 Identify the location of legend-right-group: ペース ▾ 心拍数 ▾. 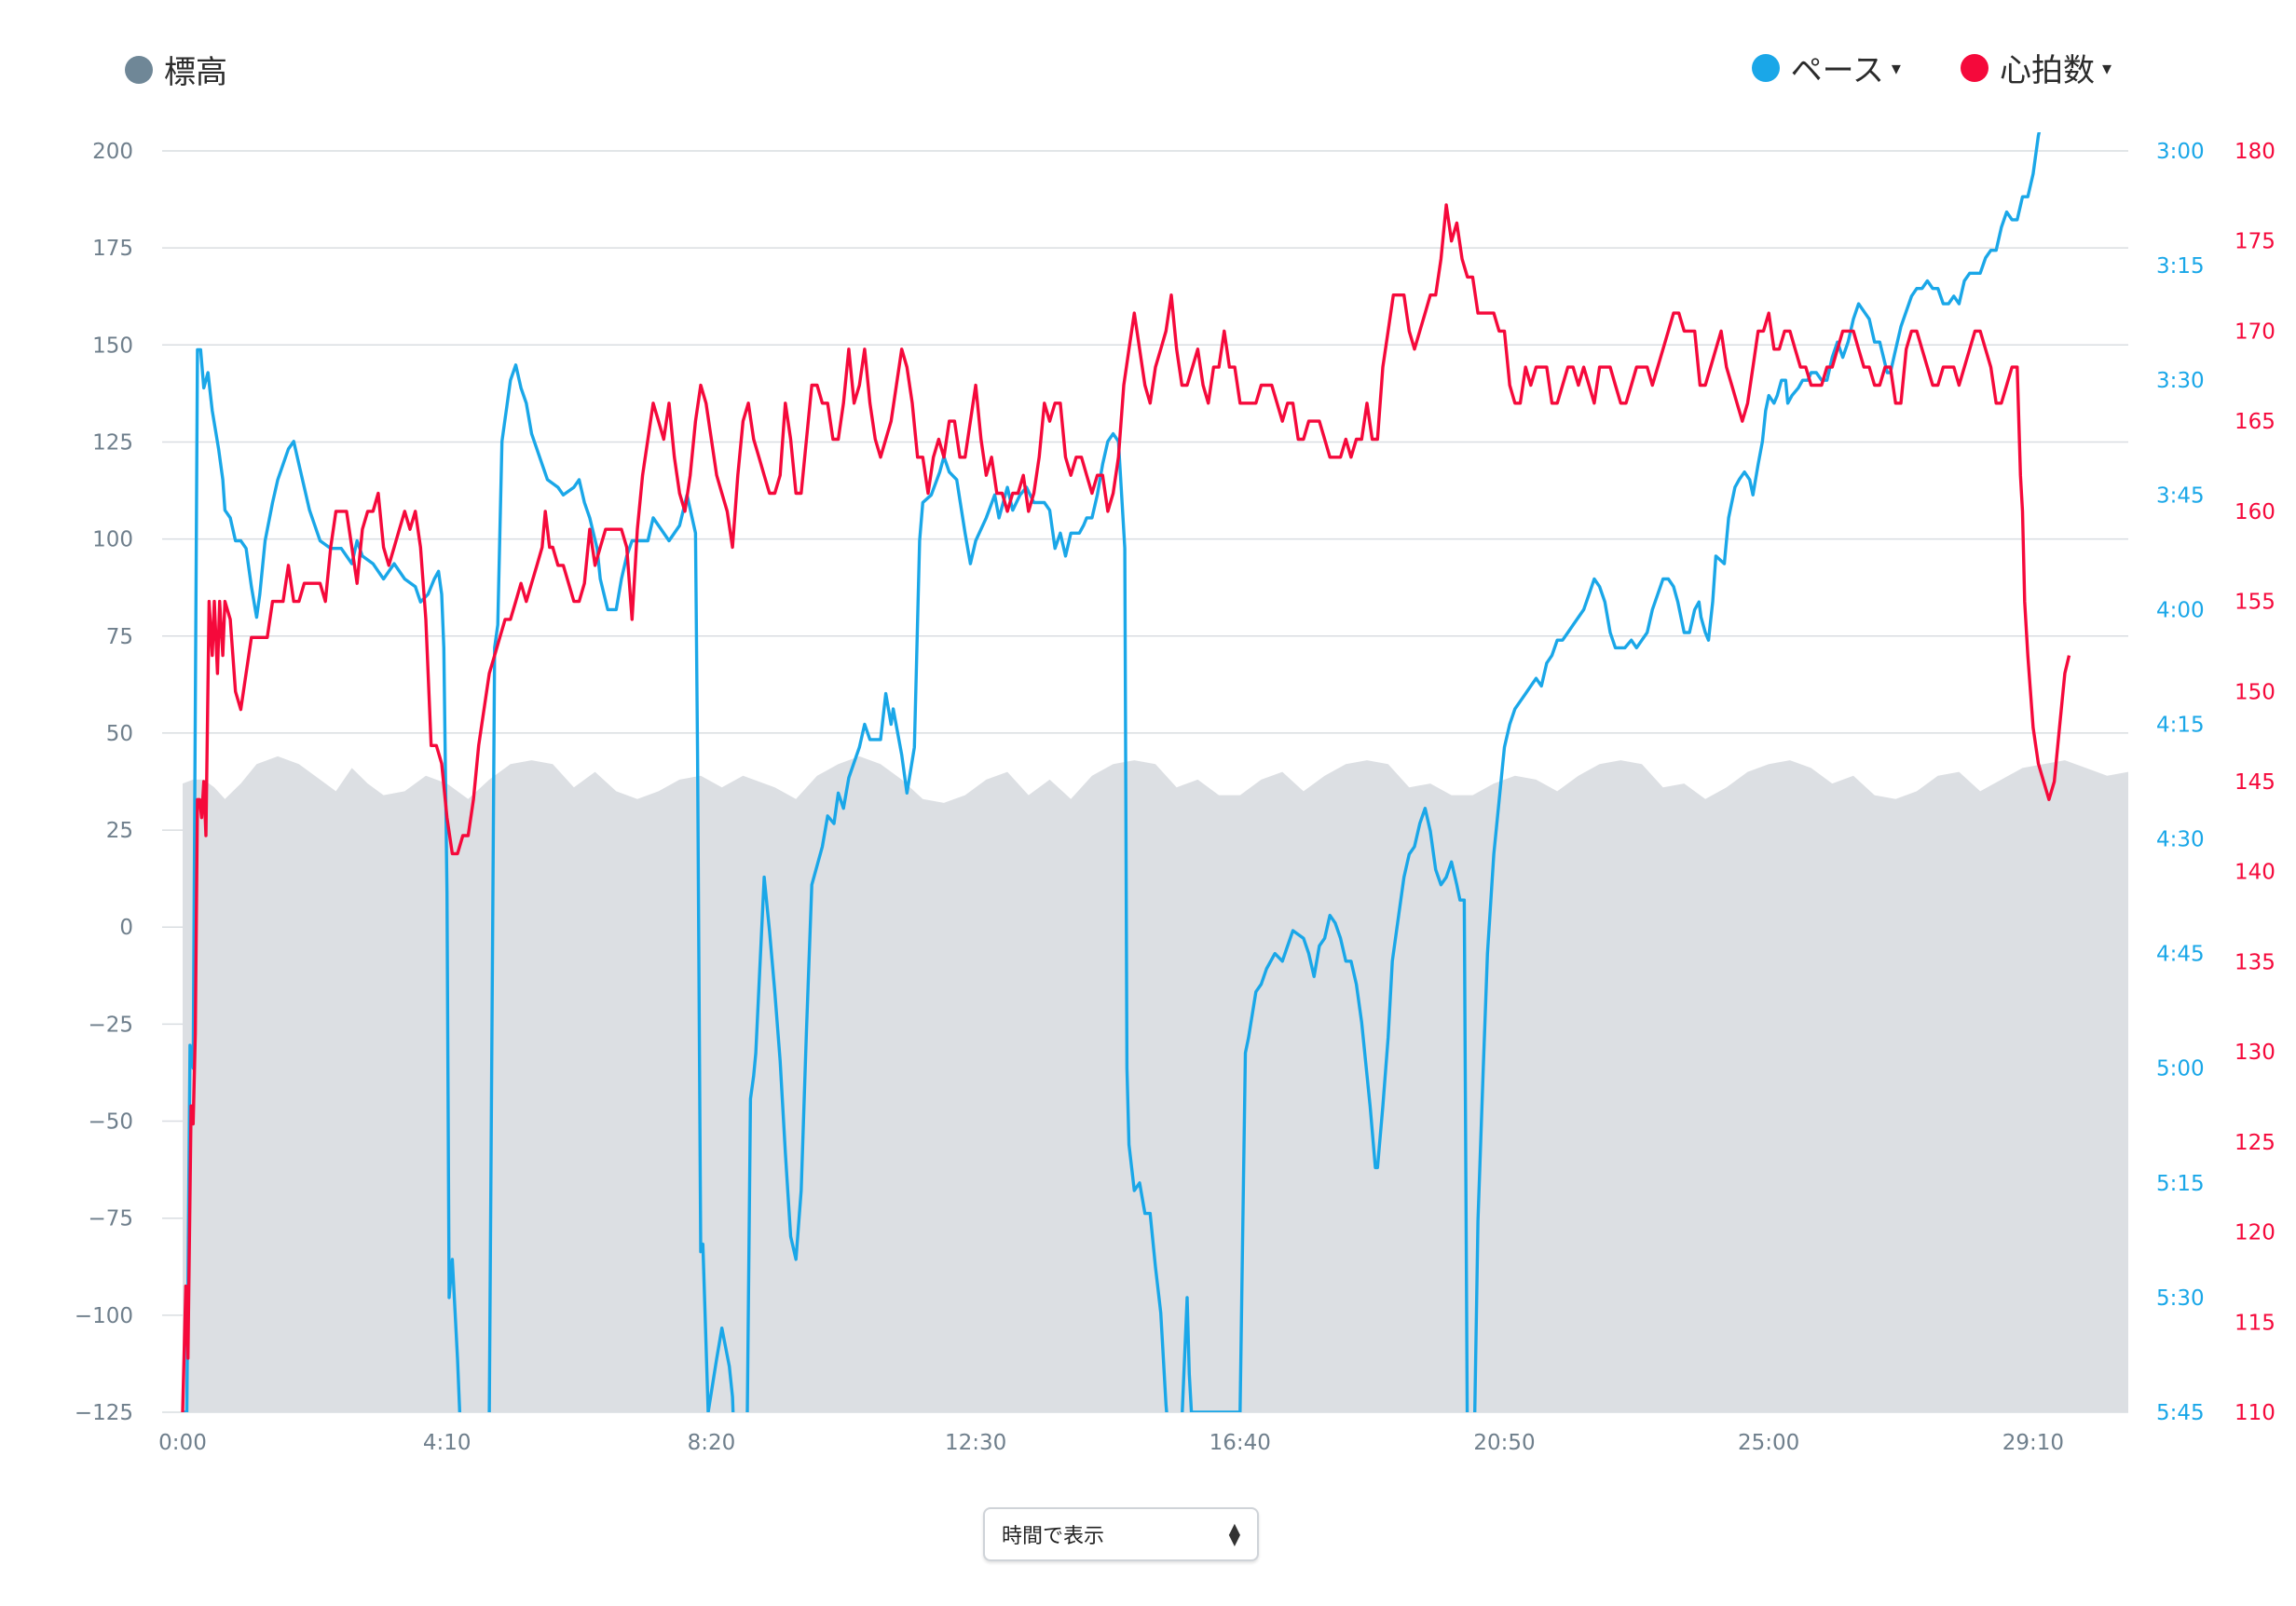
(1931, 68).